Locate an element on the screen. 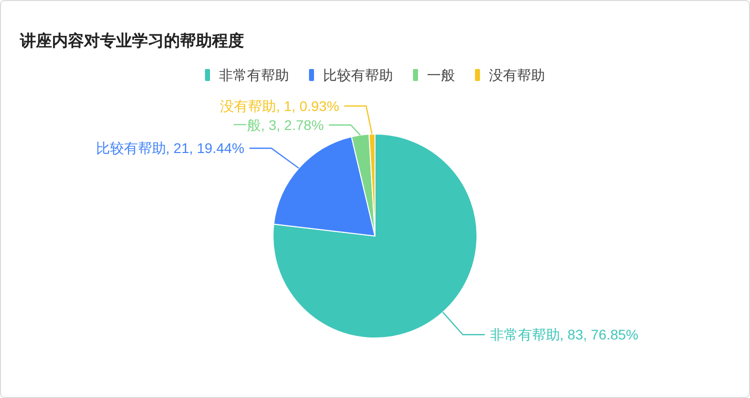 This screenshot has height=398, width=750. data-label: 一般, 3, 2.78% is located at coordinates (278, 125).